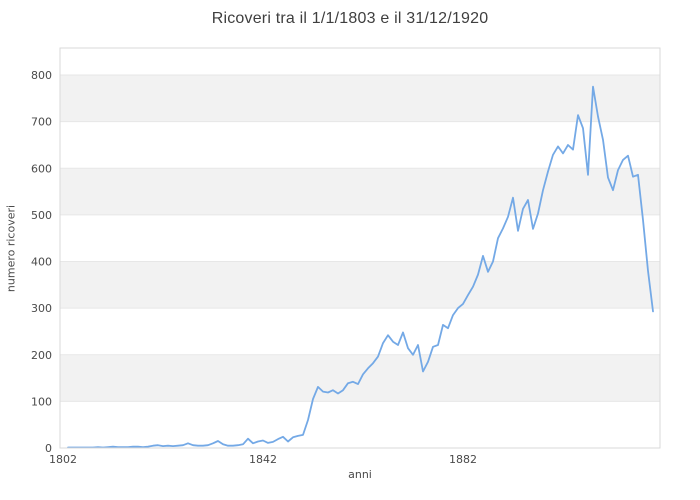 The width and height of the screenshot is (700, 500). Describe the element at coordinates (63, 459) in the screenshot. I see `x-tick-label: 1802` at that location.